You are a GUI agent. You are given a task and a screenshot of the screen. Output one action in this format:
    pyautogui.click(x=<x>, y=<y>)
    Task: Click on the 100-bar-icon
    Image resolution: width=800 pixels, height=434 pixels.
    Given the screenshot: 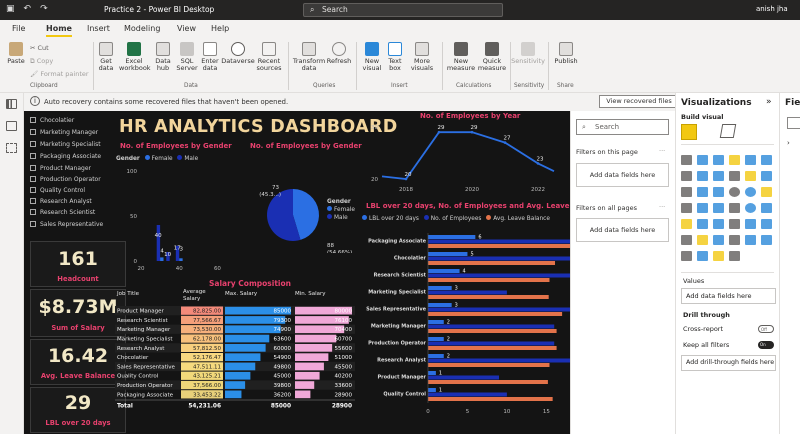 What is the action you would take?
    pyautogui.click(x=750, y=160)
    